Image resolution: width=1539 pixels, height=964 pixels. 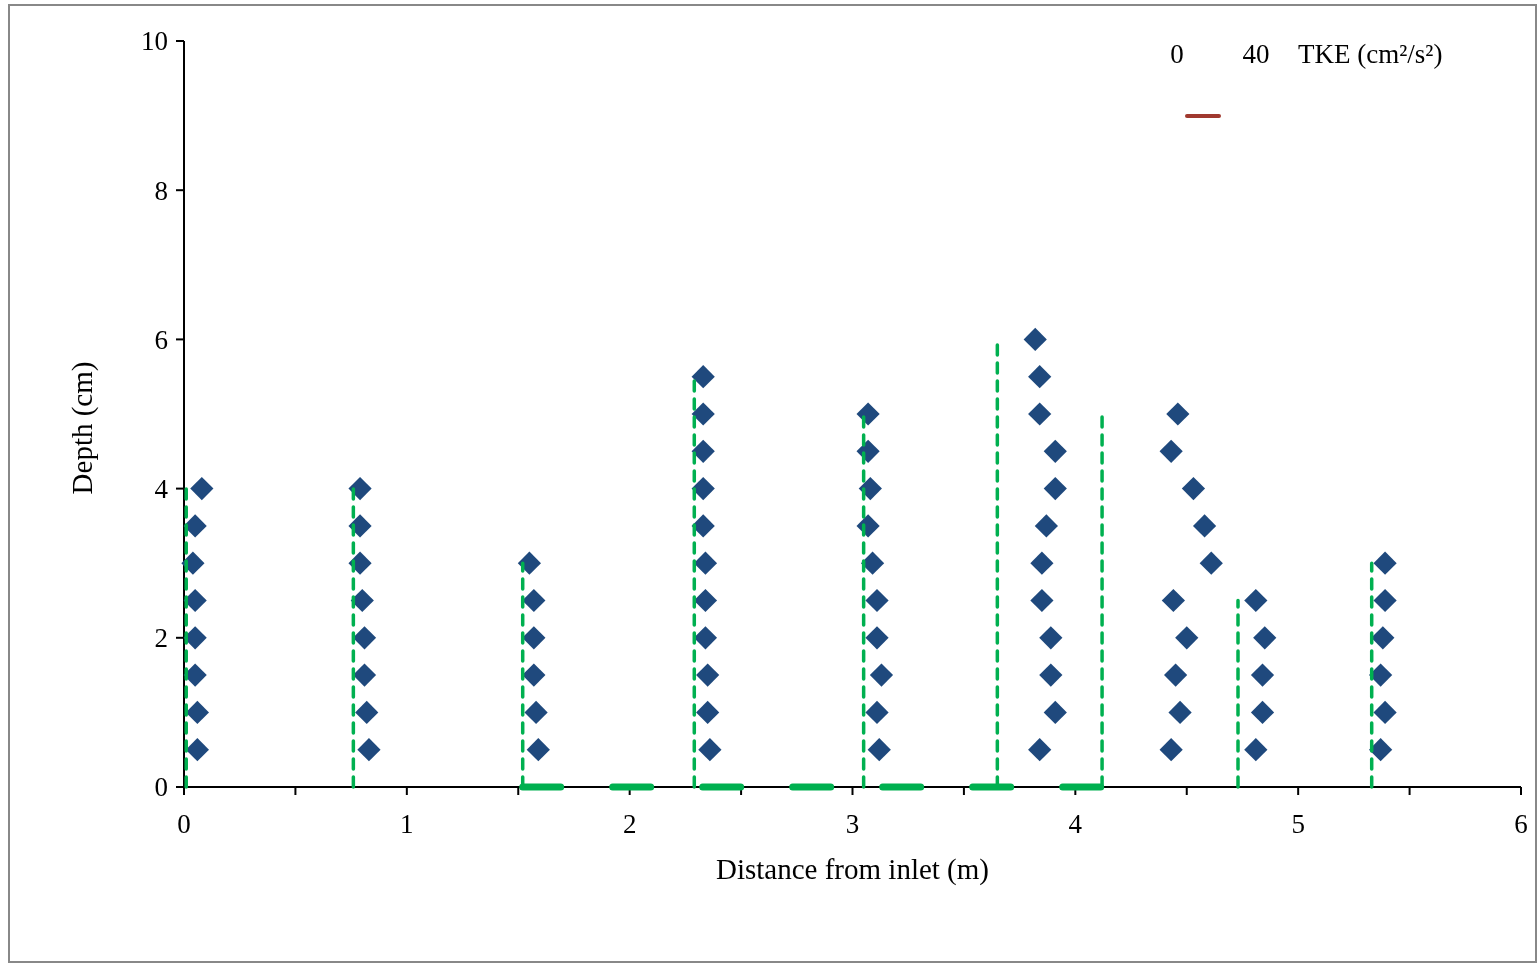 I want to click on y-tick-label: 4, so click(x=161, y=489).